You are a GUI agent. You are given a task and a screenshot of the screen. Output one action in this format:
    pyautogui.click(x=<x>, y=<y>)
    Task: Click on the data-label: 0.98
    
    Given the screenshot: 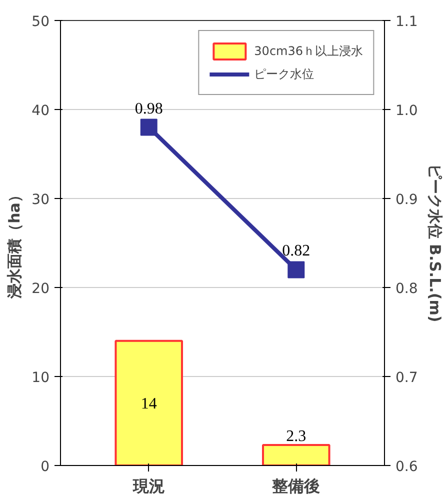 What is the action you would take?
    pyautogui.click(x=148, y=109)
    